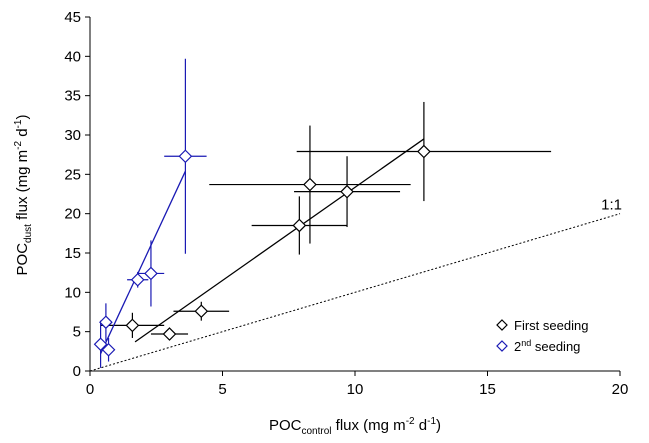  Describe the element at coordinates (72, 253) in the screenshot. I see `y-tick-label: 15` at that location.